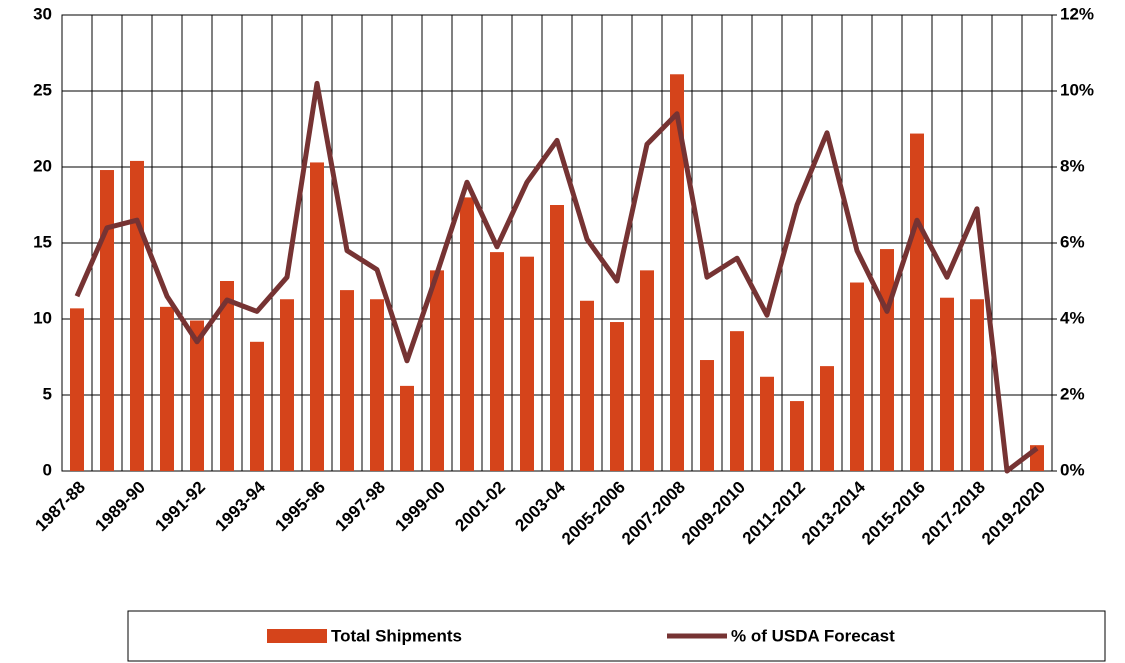 The image size is (1125, 663). What do you see at coordinates (396, 635) in the screenshot?
I see `legend-label: Total Shipments` at bounding box center [396, 635].